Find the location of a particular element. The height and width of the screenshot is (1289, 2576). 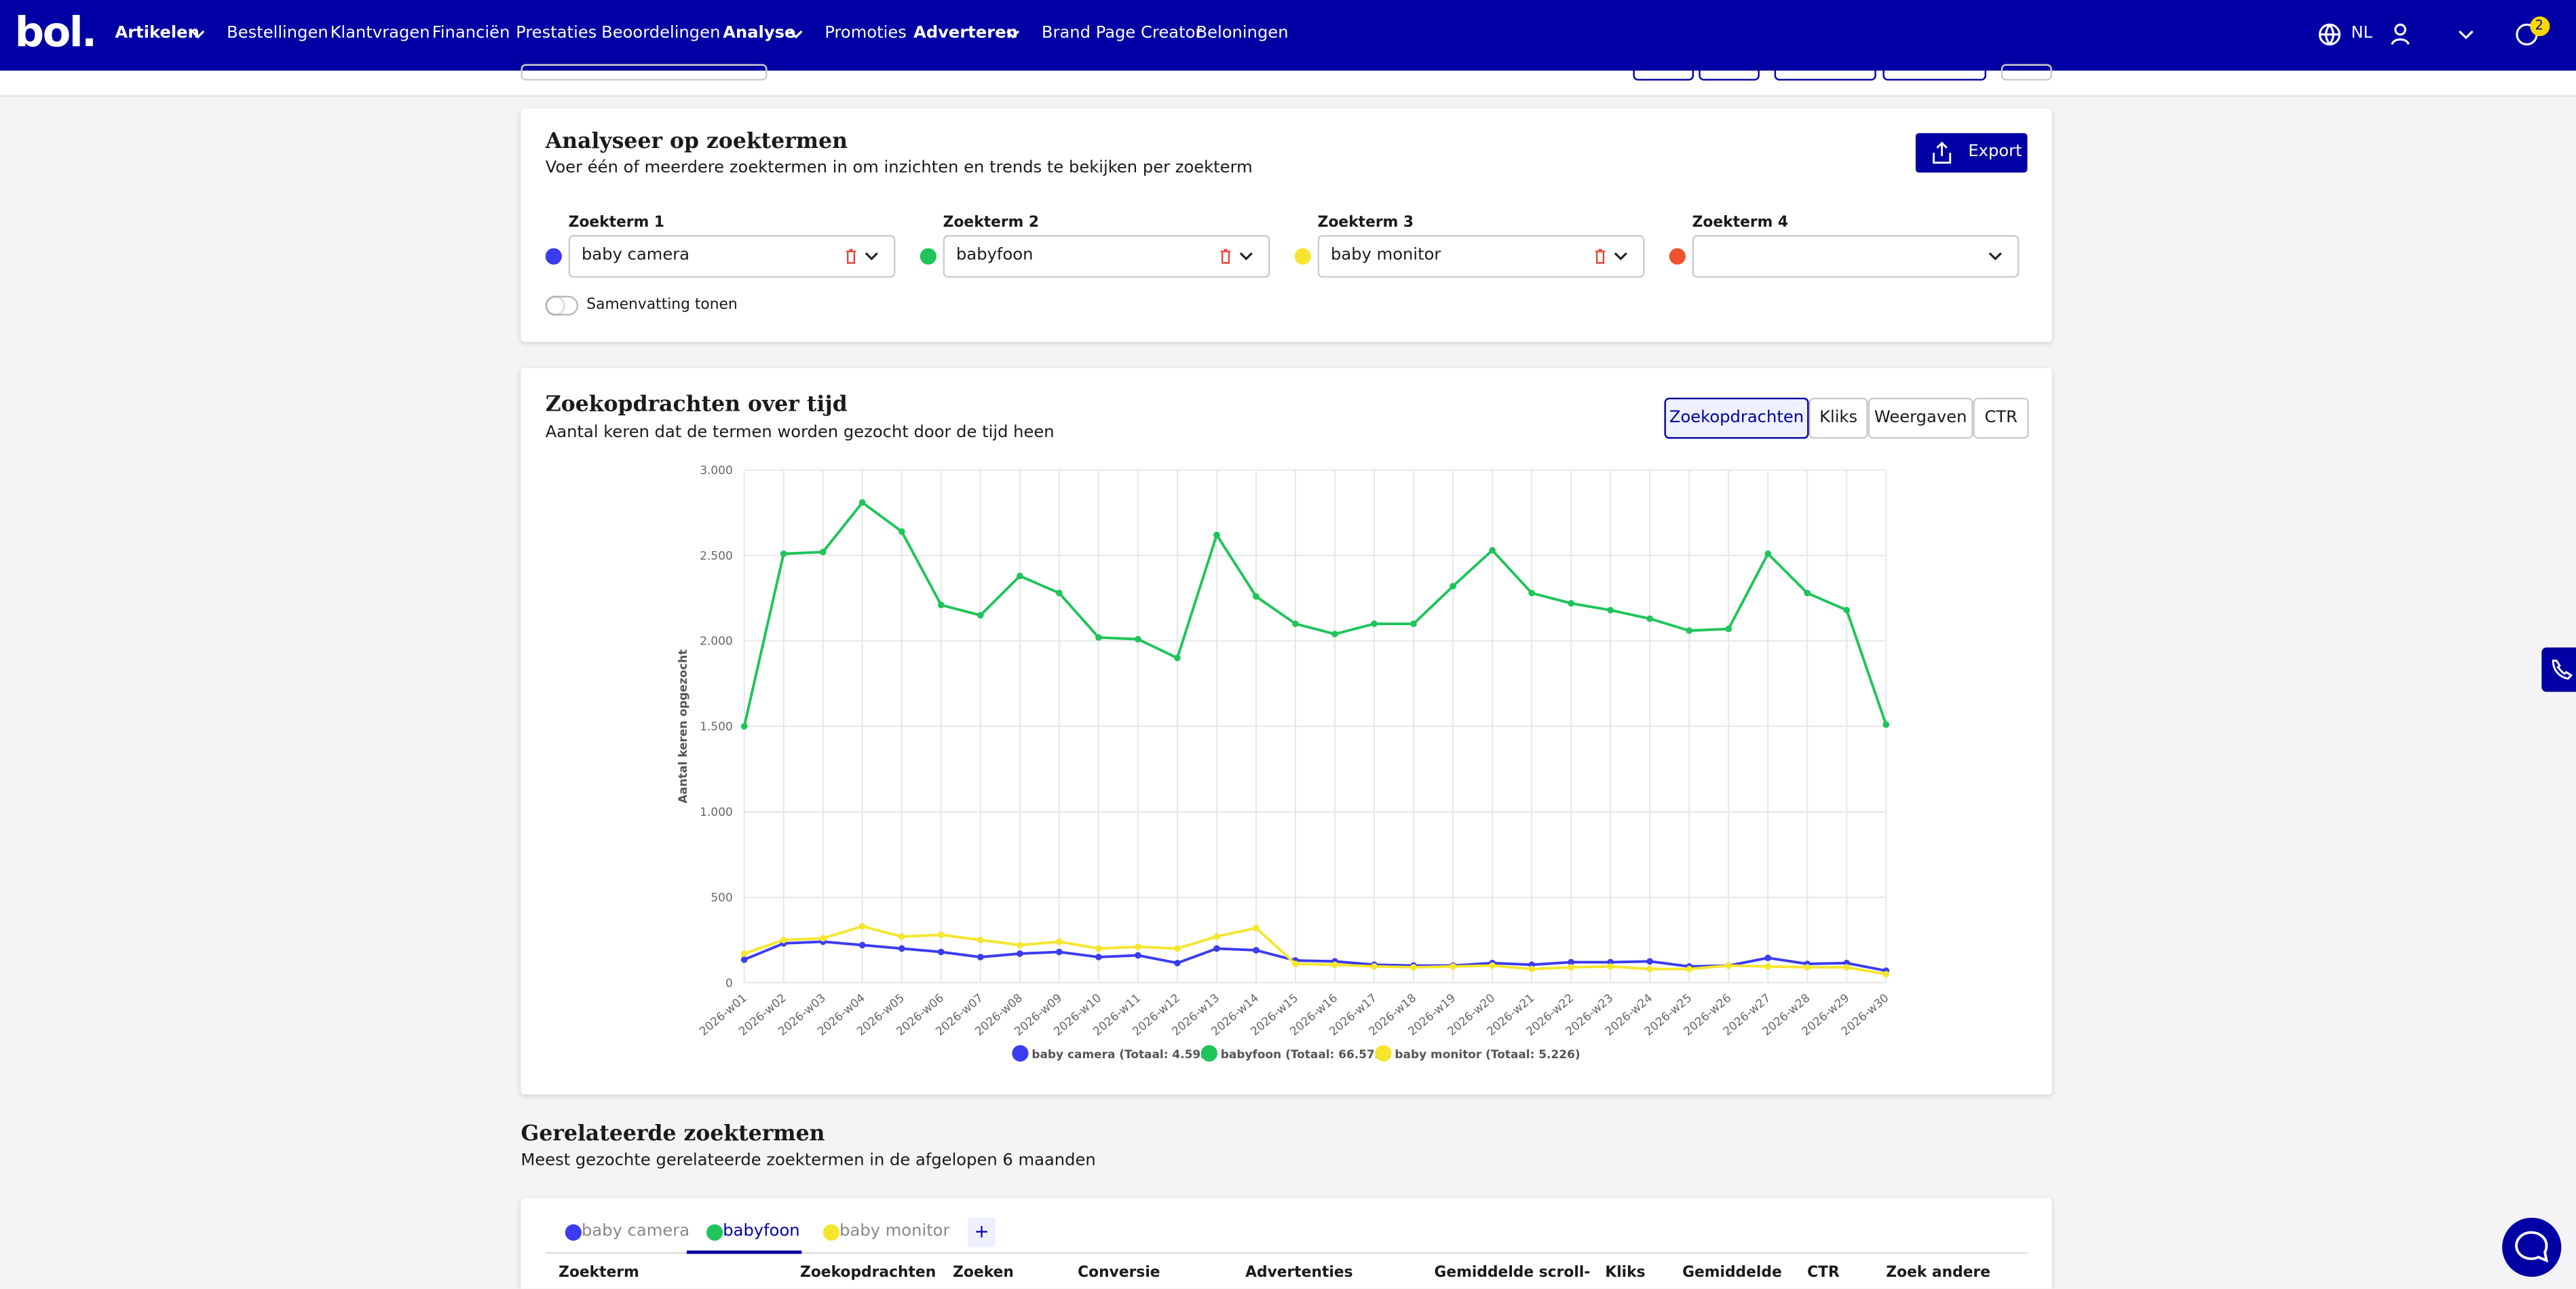

phone-tab is located at coordinates (2558, 669).